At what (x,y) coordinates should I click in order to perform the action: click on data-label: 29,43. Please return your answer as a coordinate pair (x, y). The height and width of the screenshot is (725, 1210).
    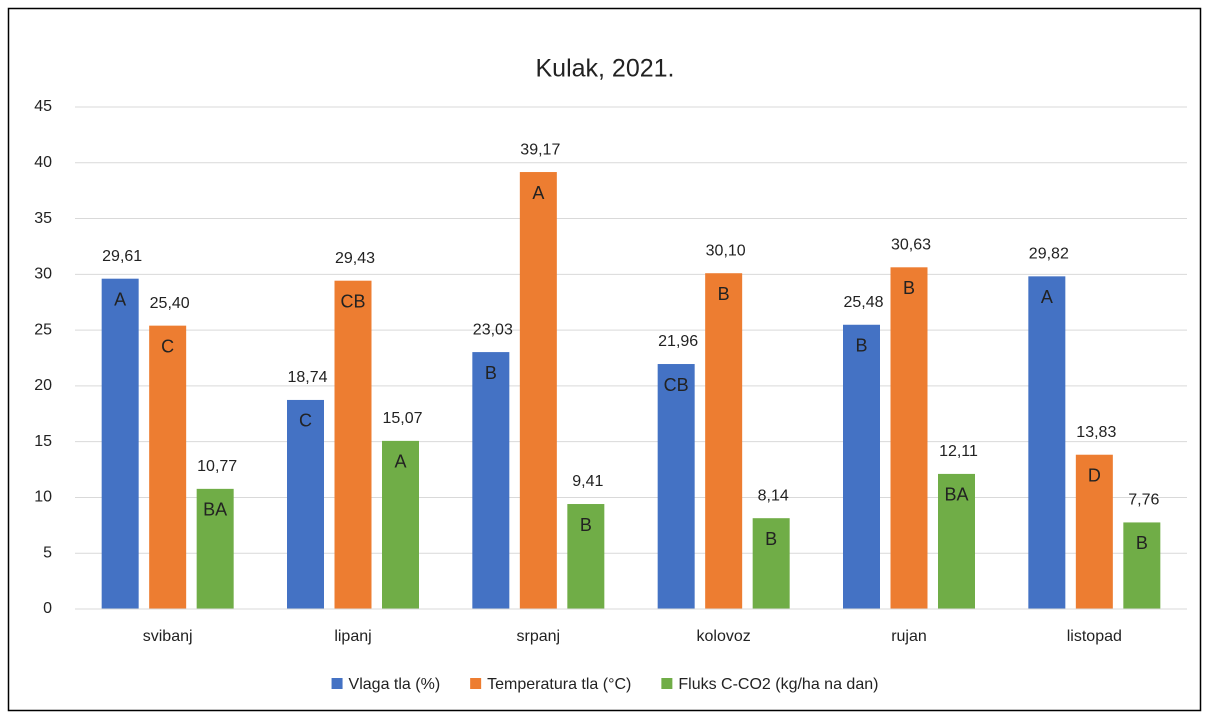
    Looking at the image, I should click on (355, 258).